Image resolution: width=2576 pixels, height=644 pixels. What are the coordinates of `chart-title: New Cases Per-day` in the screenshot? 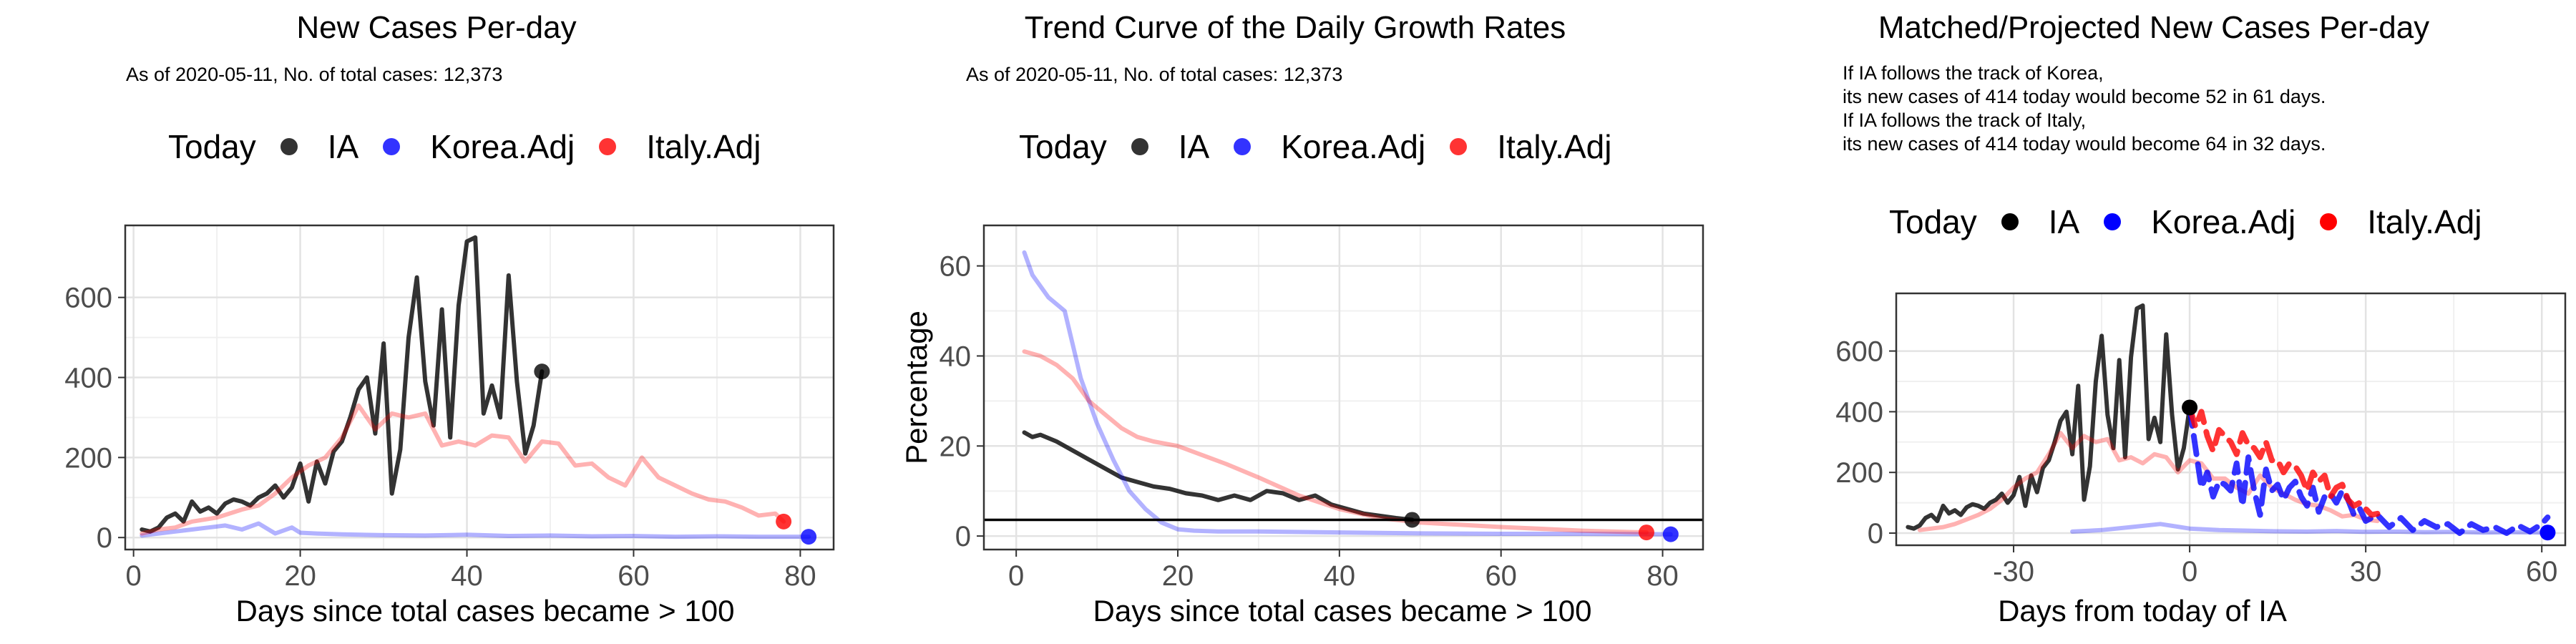 It's located at (436, 27).